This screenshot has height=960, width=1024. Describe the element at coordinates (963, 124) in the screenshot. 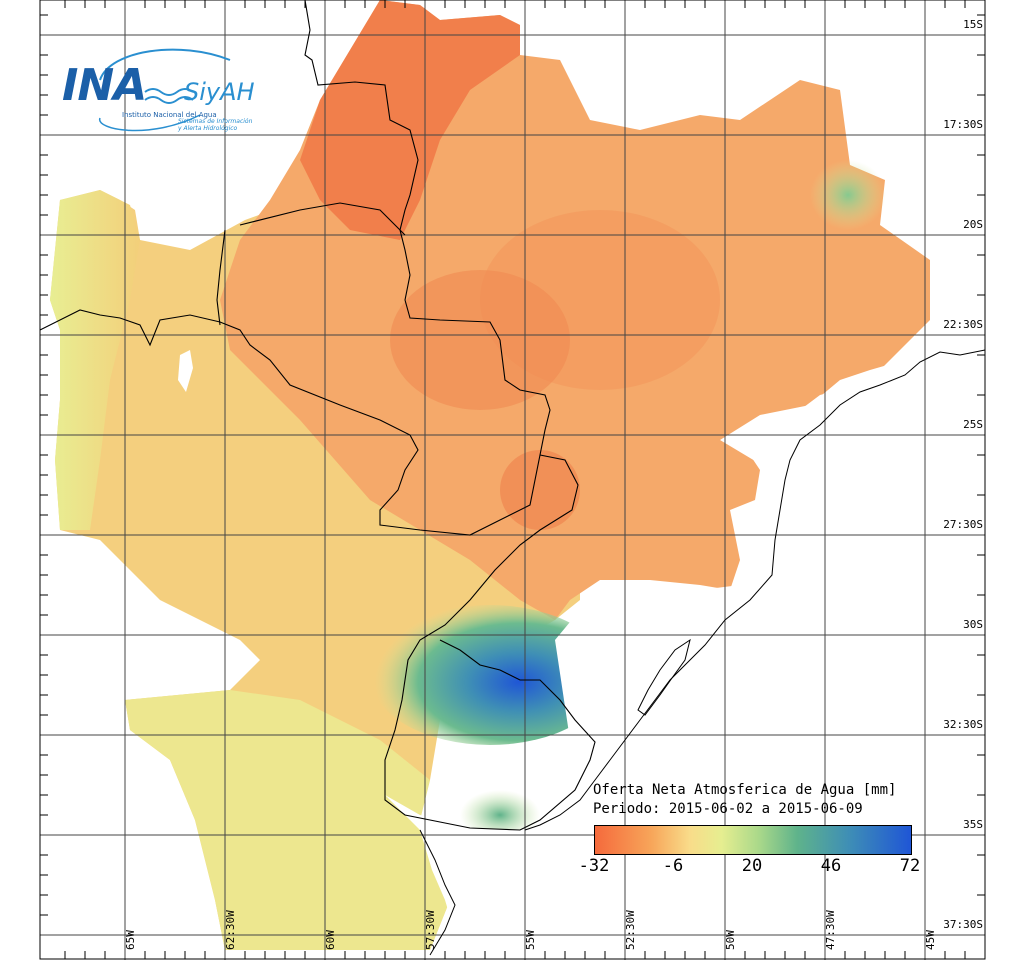

I see `lat-label: 17:30S` at that location.